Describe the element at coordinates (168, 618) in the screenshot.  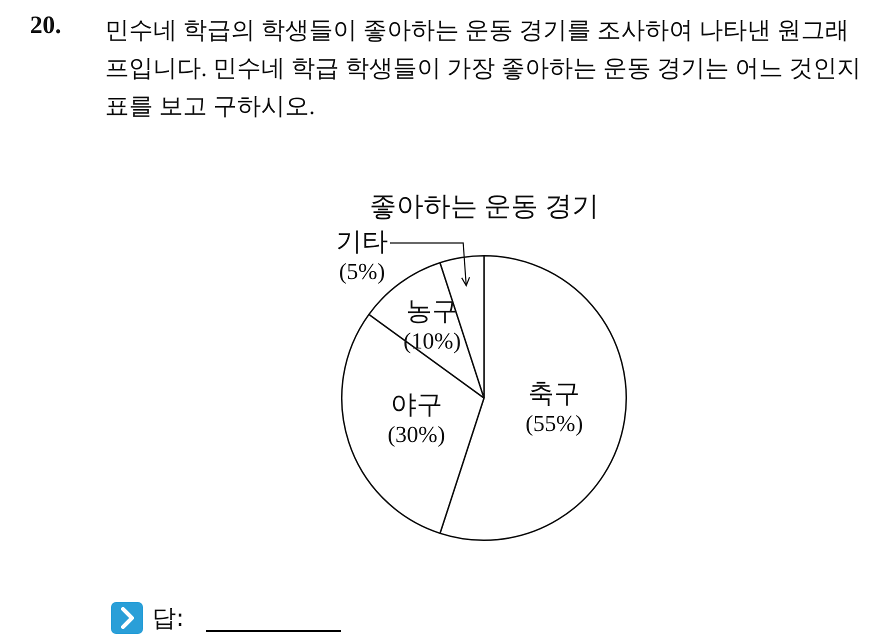
I see `text: 답:` at that location.